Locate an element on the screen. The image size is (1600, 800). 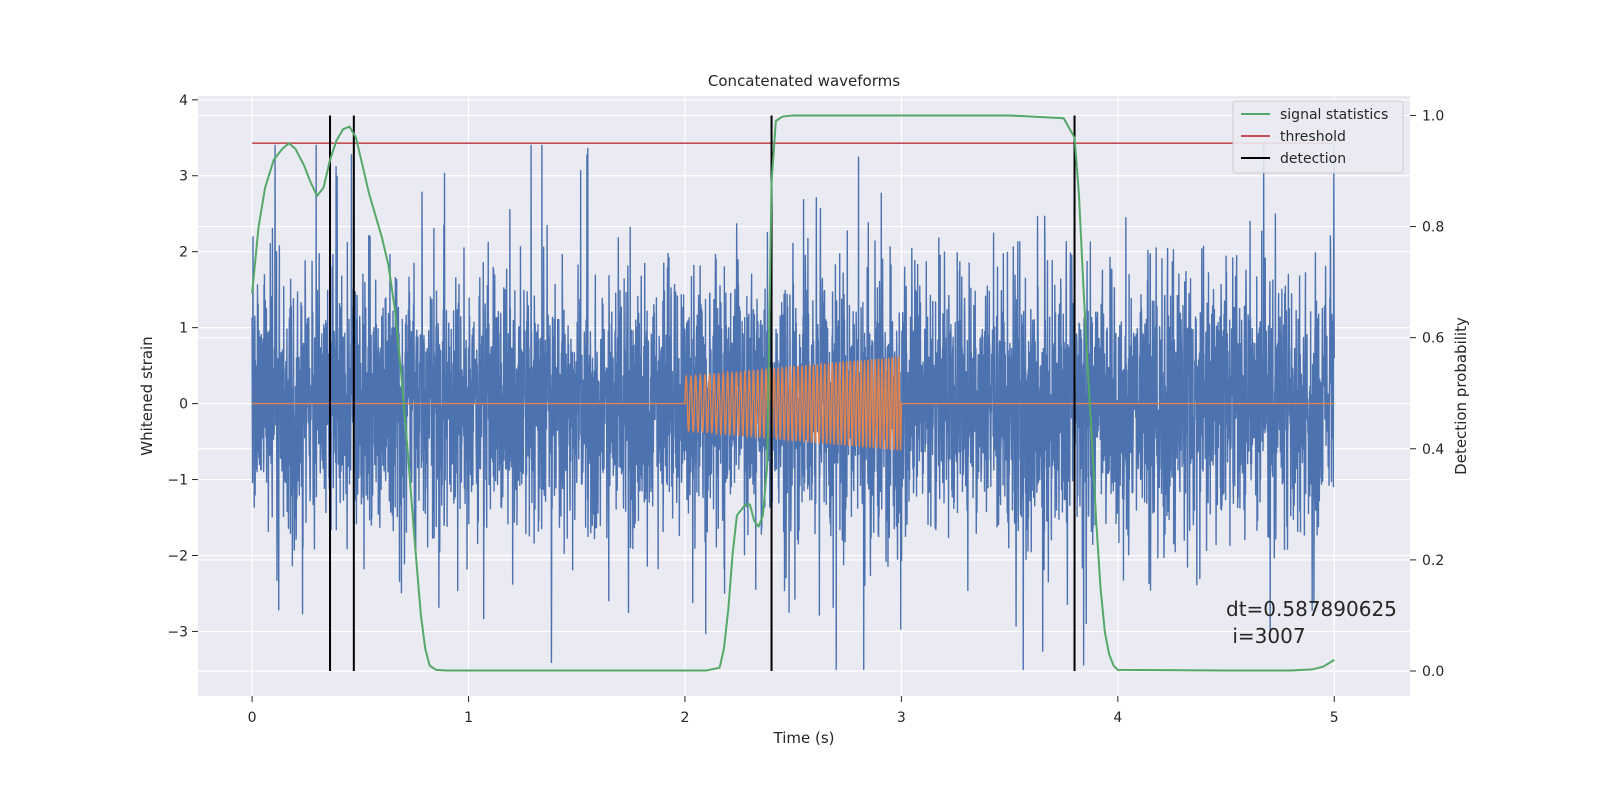
legend: signal statistics threshold detection is located at coordinates (1318, 137).